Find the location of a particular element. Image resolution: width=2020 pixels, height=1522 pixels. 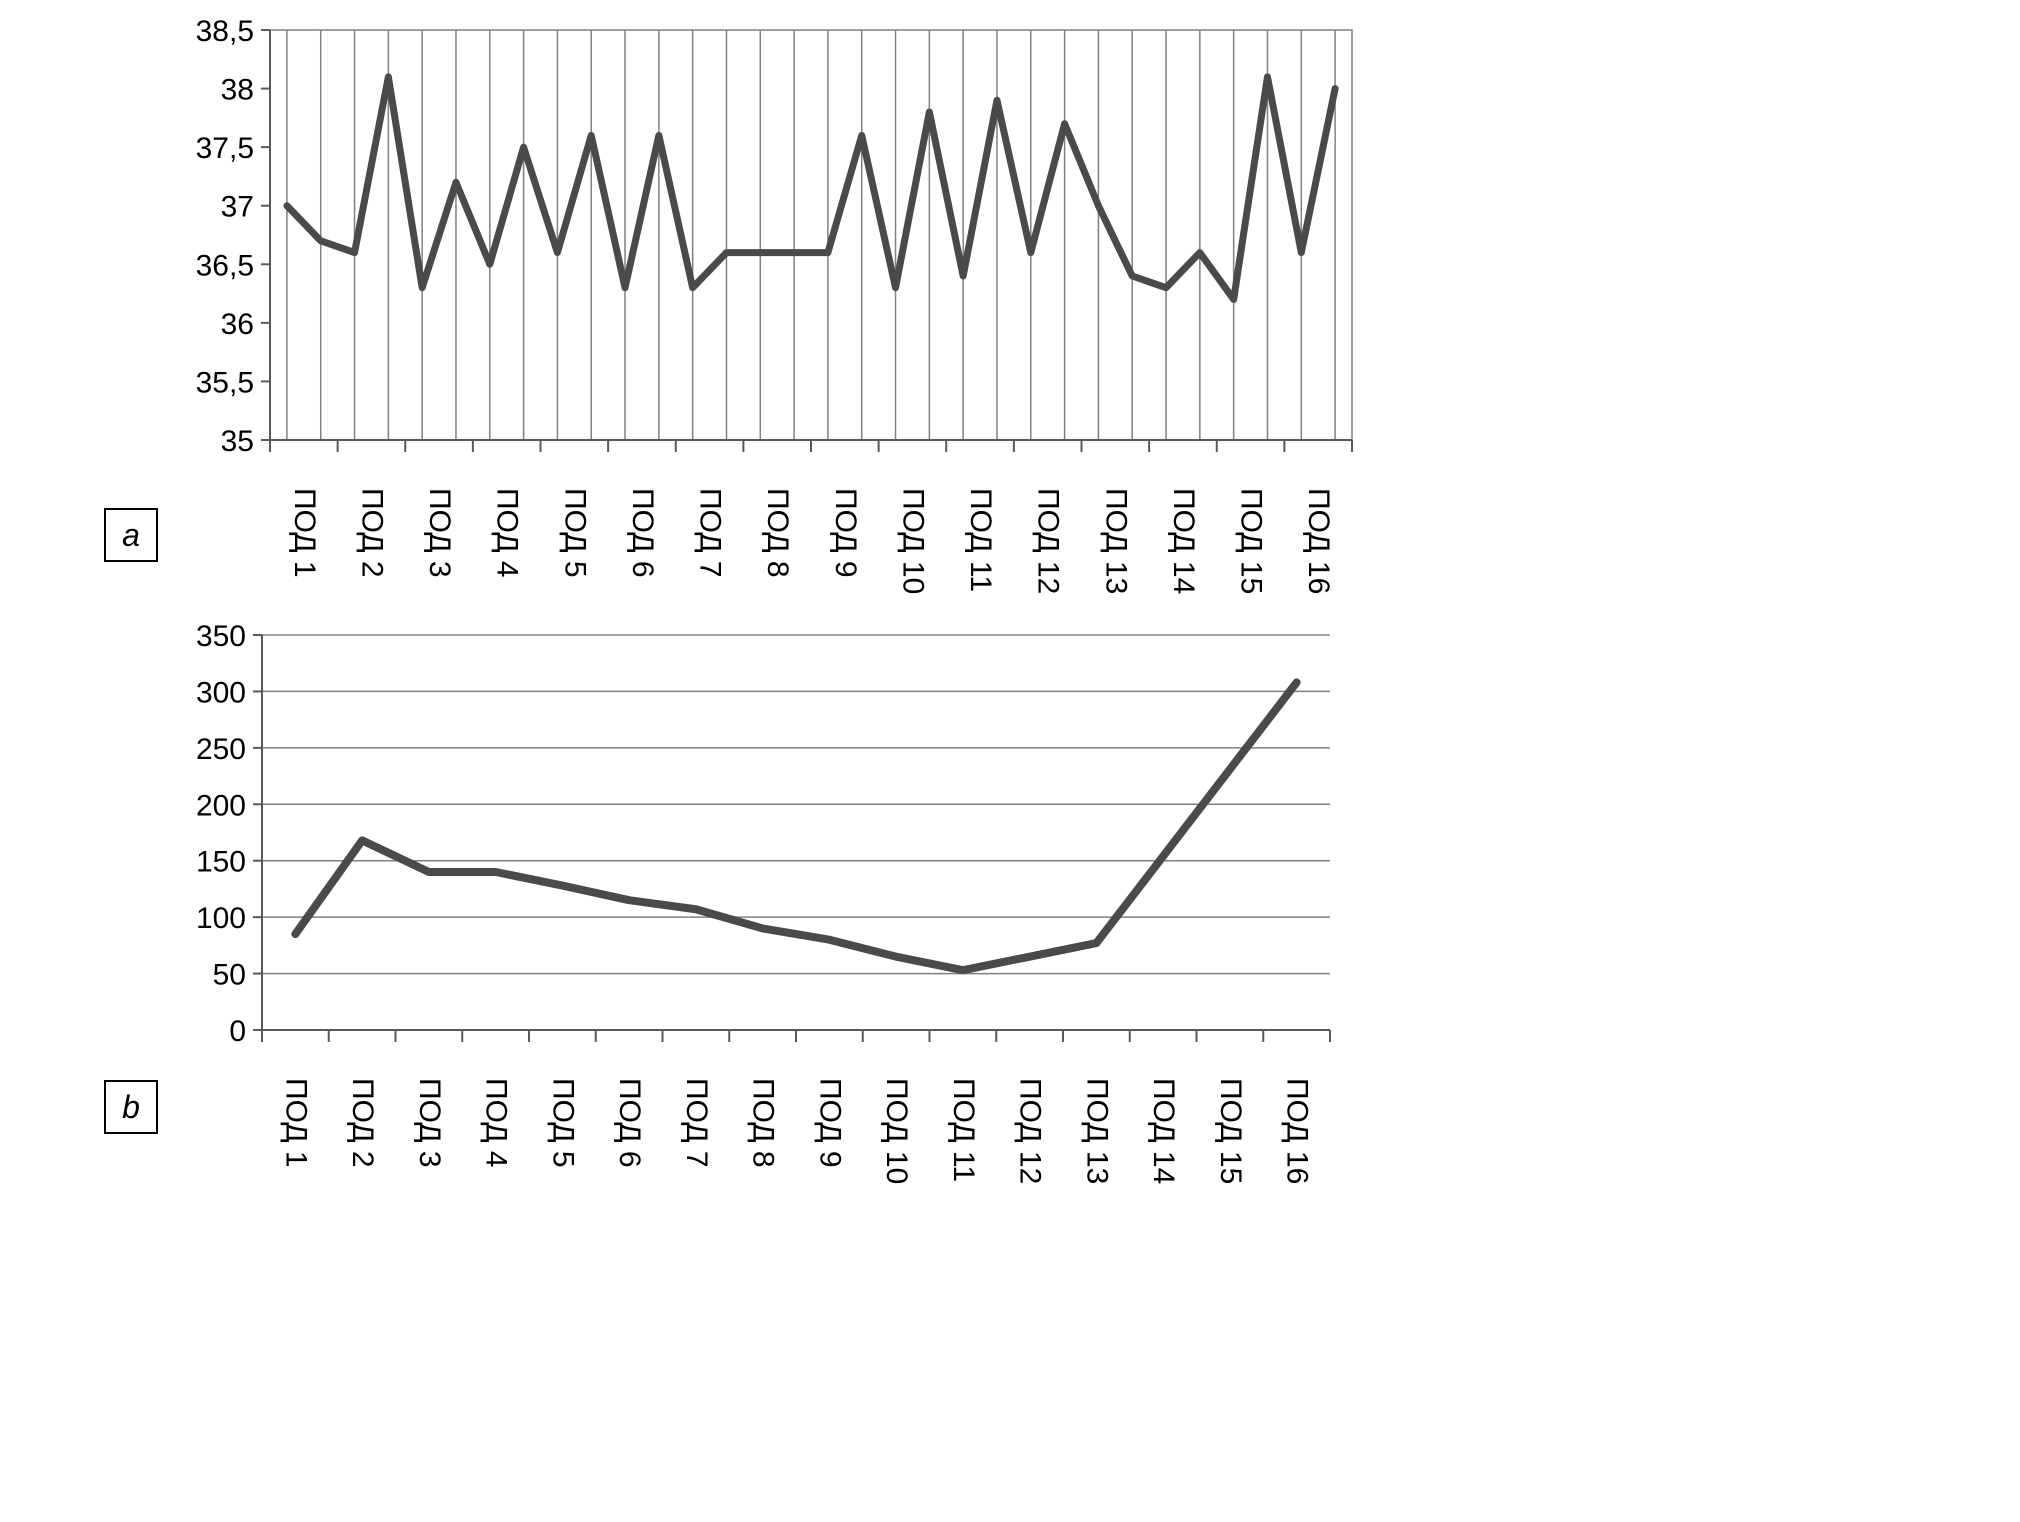

plot-border is located at coordinates (811, 235).